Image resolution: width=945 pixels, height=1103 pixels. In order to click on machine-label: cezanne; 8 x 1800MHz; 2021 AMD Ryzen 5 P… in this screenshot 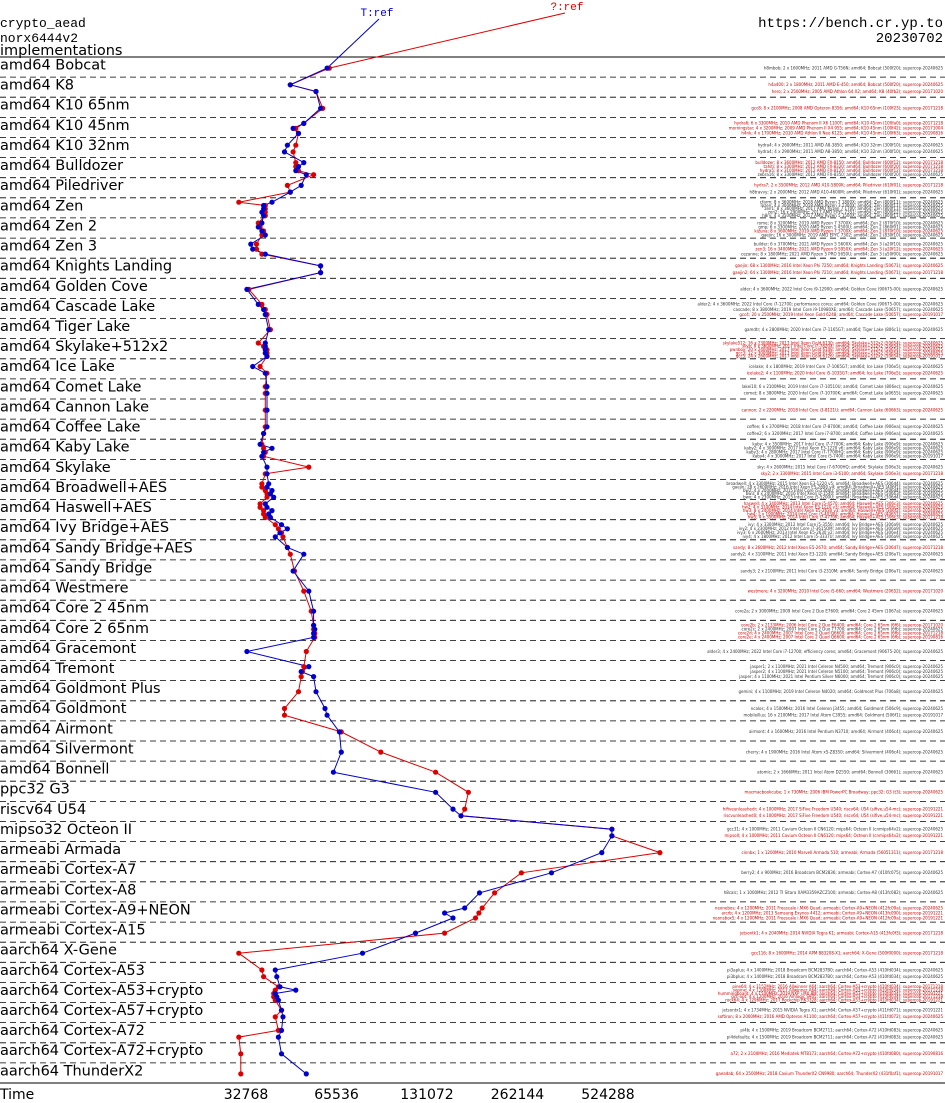, I will do `click(842, 253)`.